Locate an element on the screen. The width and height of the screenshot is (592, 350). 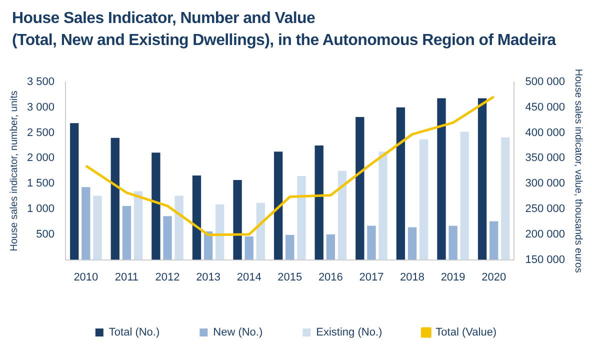
y2-tick-label: 450 000 is located at coordinates (545, 107).